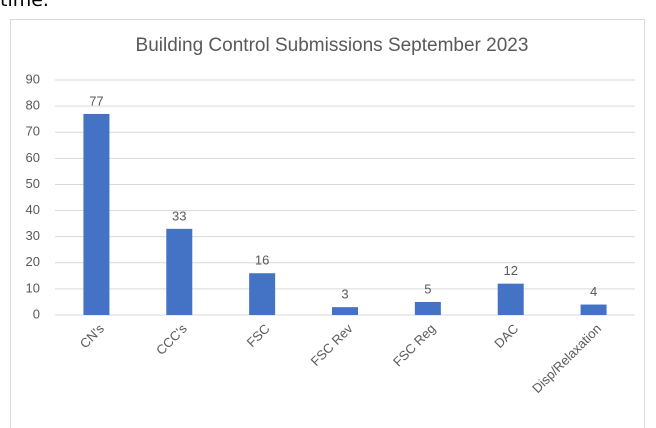  What do you see at coordinates (92, 336) in the screenshot?
I see `x-tick-label: CN's` at bounding box center [92, 336].